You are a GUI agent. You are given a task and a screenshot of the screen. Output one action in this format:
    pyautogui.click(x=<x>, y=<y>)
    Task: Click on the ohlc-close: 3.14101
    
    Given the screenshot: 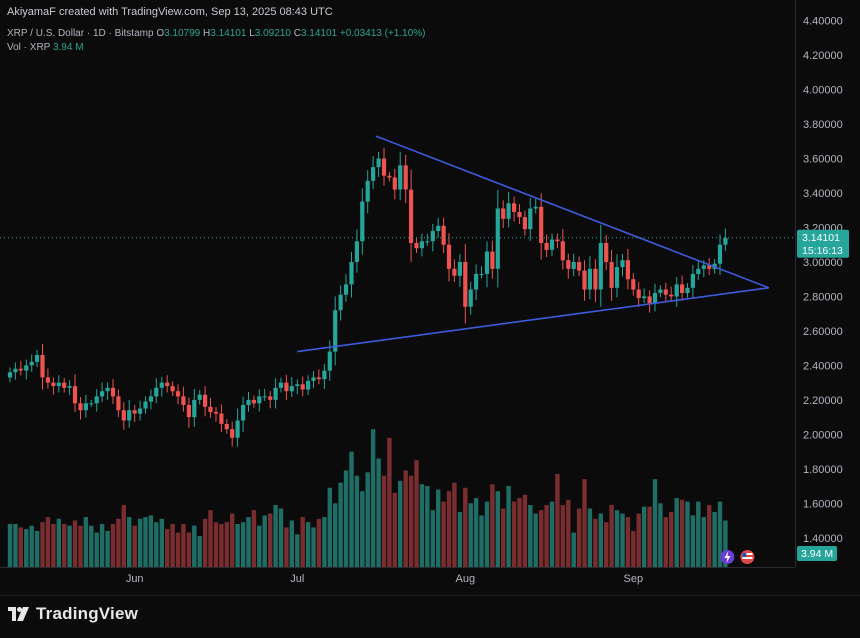 What is the action you would take?
    pyautogui.click(x=319, y=33)
    